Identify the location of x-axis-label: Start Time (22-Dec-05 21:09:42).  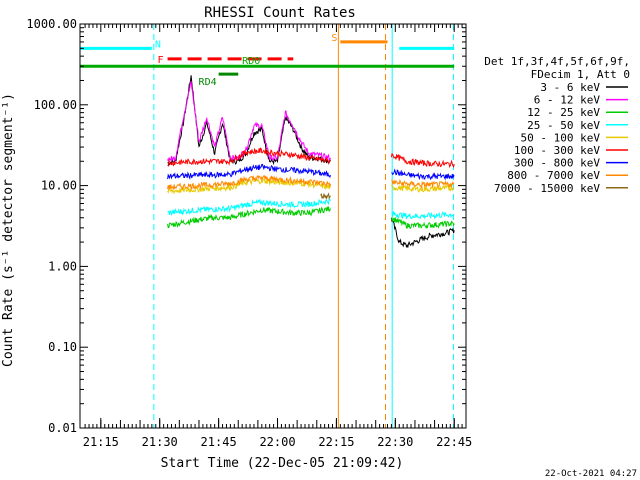
(282, 463).